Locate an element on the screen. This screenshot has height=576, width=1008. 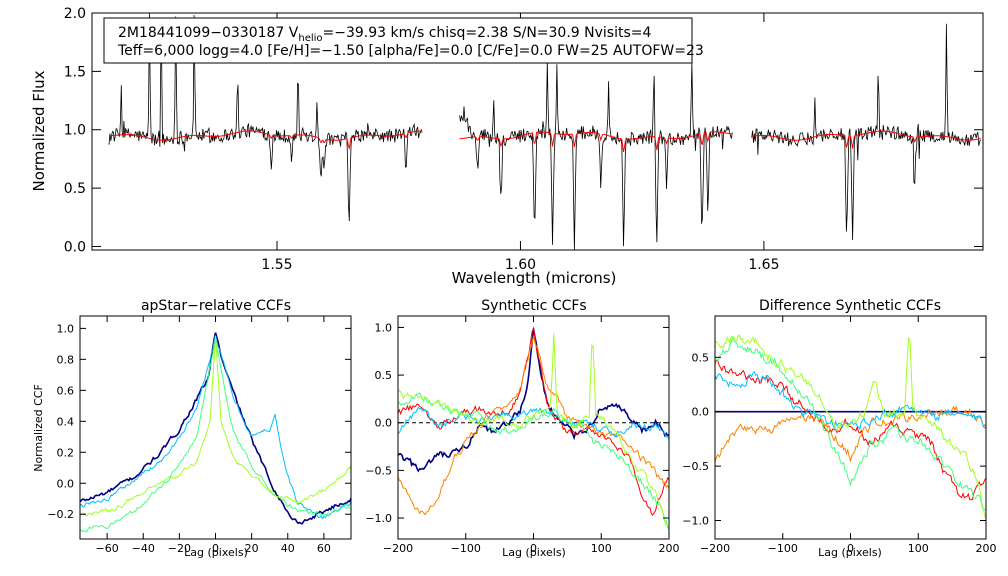
synthetic-ccf-ticks: −200 −100 0 100 200 −1.0 −0.5 0.0 0.5 1.0 is located at coordinates (522, 435).